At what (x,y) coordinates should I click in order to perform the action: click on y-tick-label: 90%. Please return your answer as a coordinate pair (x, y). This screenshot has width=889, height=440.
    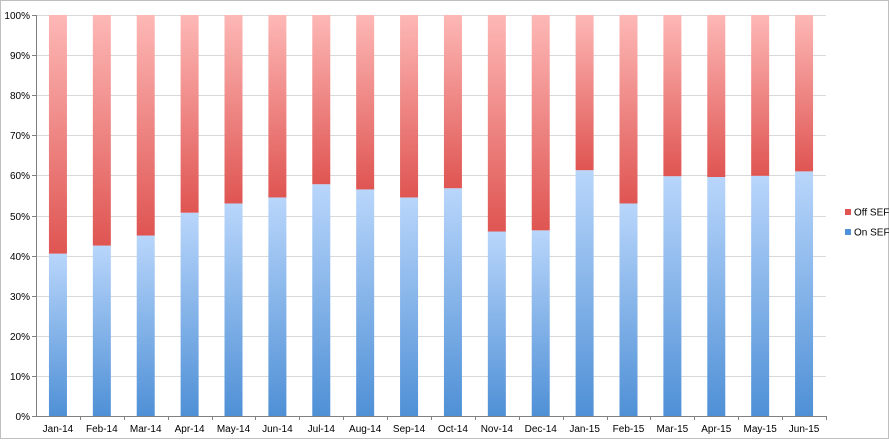
    Looking at the image, I should click on (20, 56).